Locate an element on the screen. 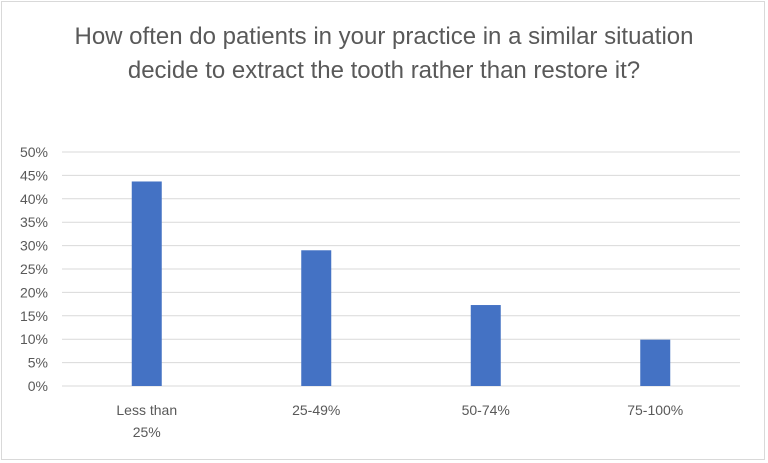  x-tick-label: 25% is located at coordinates (147, 432).